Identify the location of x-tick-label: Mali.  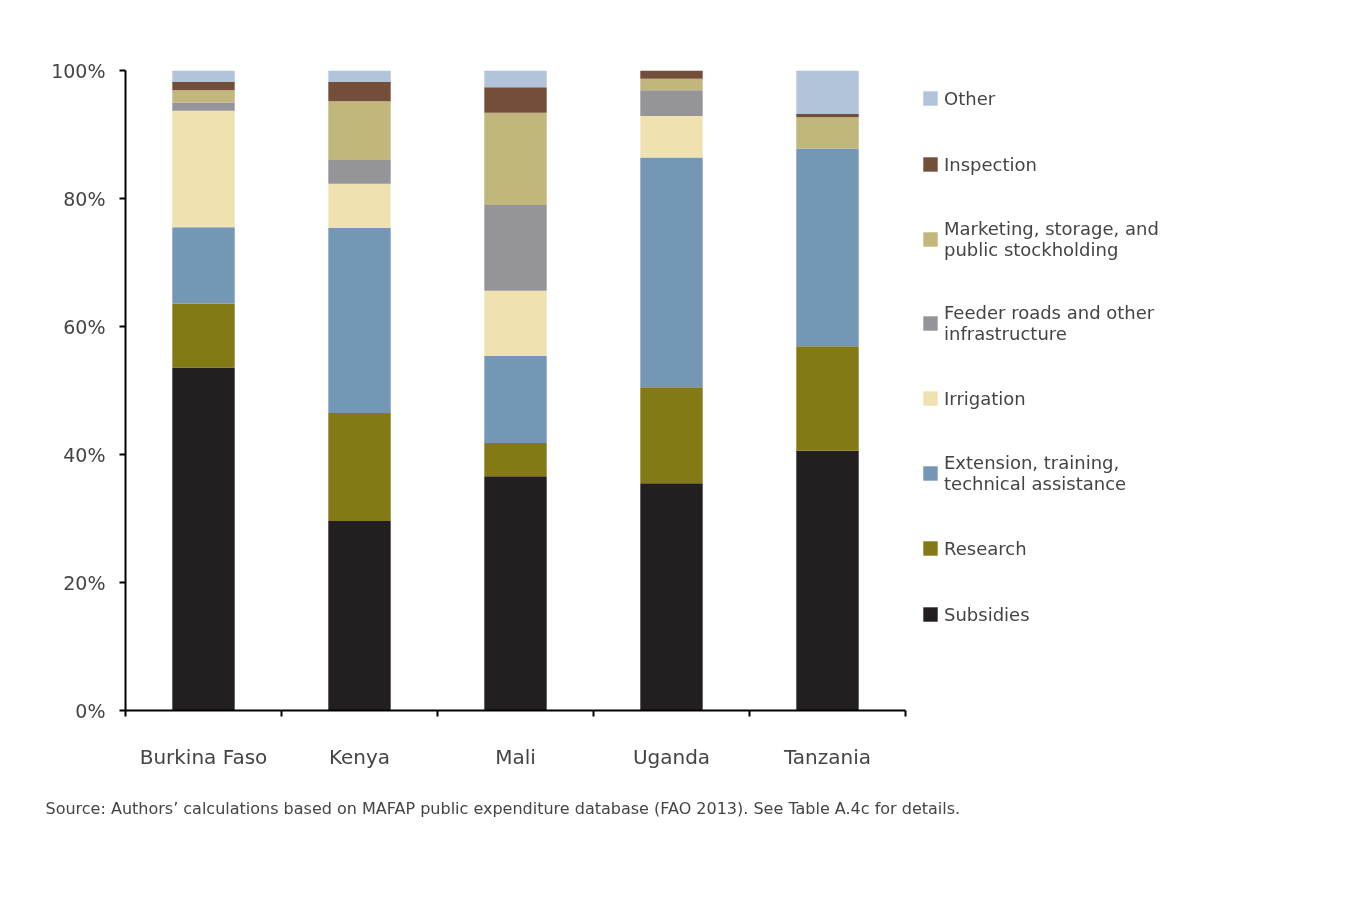
(515, 756).